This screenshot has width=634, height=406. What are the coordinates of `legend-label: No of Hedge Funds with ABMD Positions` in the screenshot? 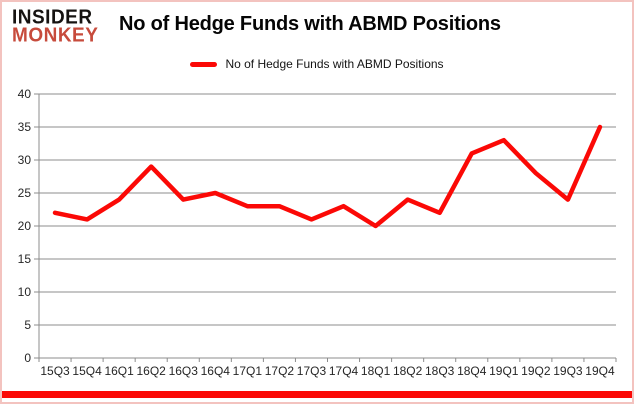 It's located at (334, 64).